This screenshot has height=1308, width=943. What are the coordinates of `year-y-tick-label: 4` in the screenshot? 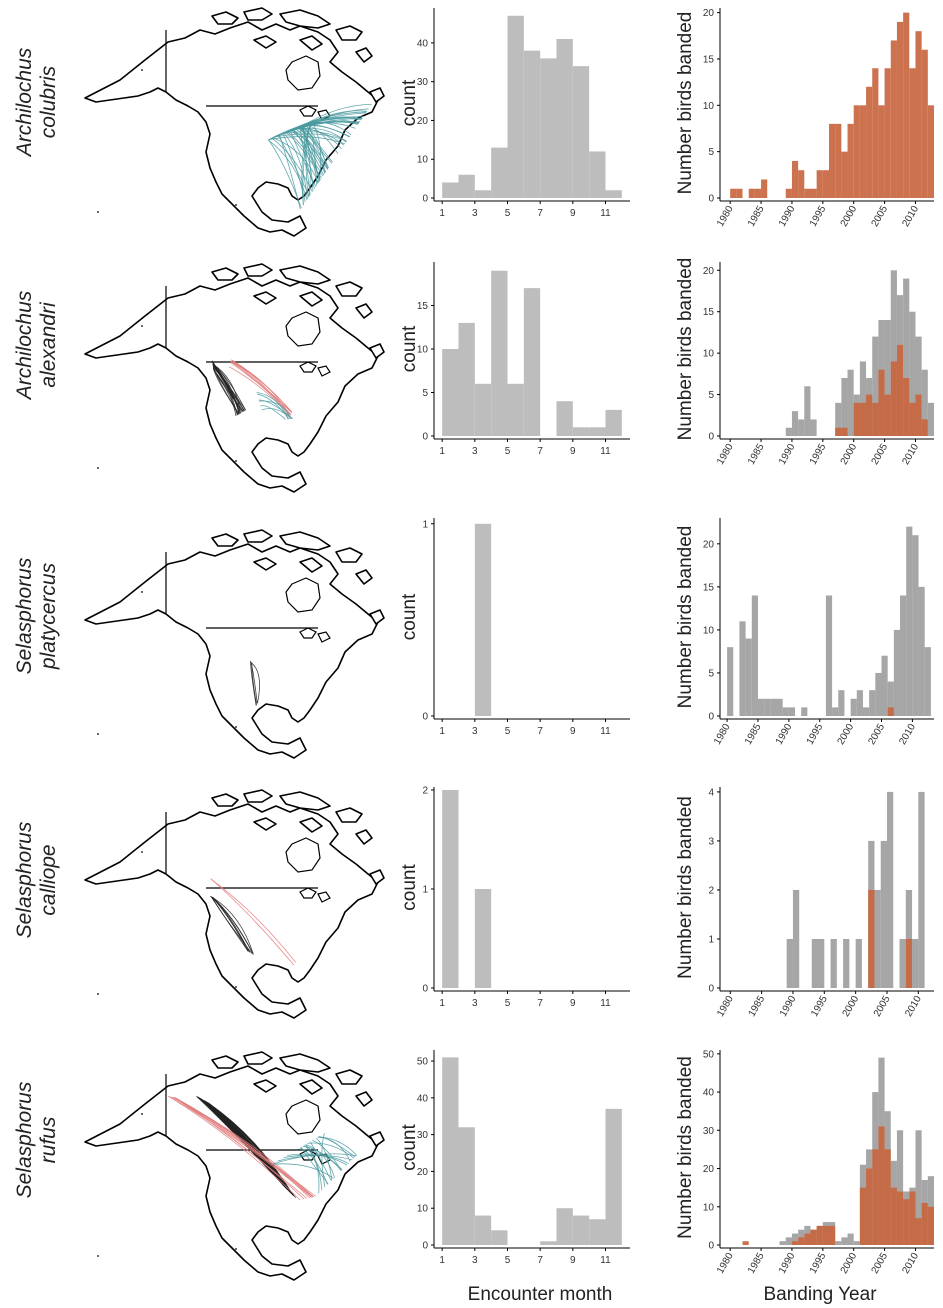 It's located at (711, 792).